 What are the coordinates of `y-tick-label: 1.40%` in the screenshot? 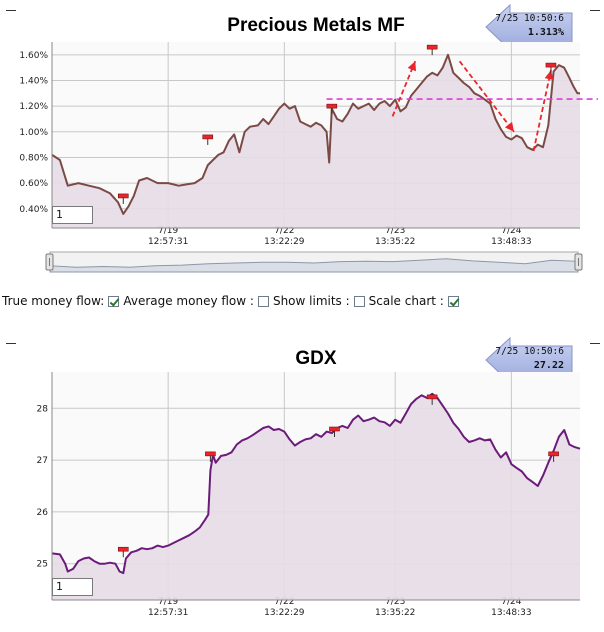 It's located at (33, 81).